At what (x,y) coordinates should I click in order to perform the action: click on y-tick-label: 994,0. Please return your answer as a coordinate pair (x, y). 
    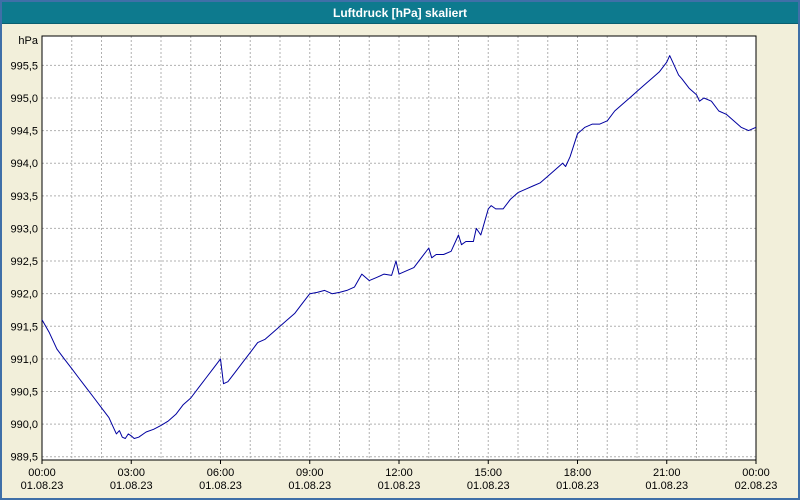
    Looking at the image, I should click on (24, 164).